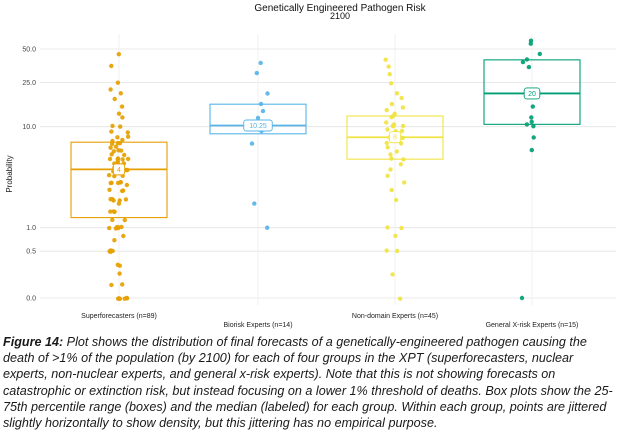 The width and height of the screenshot is (623, 436). What do you see at coordinates (31, 252) in the screenshot?
I see `y-tick-label: 0.5` at bounding box center [31, 252].